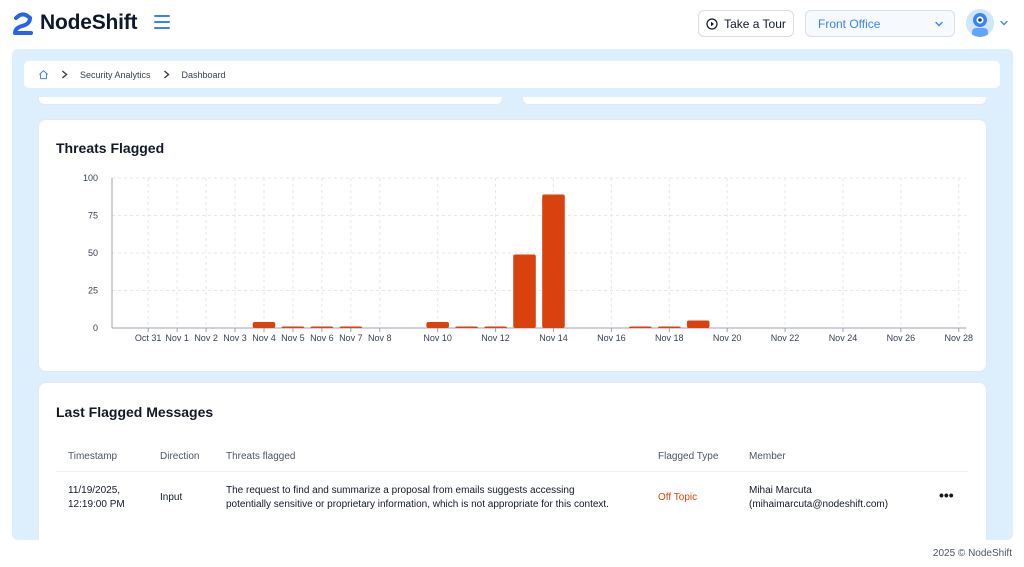  Describe the element at coordinates (180, 456) in the screenshot. I see `column-header-direction: Direction` at that location.